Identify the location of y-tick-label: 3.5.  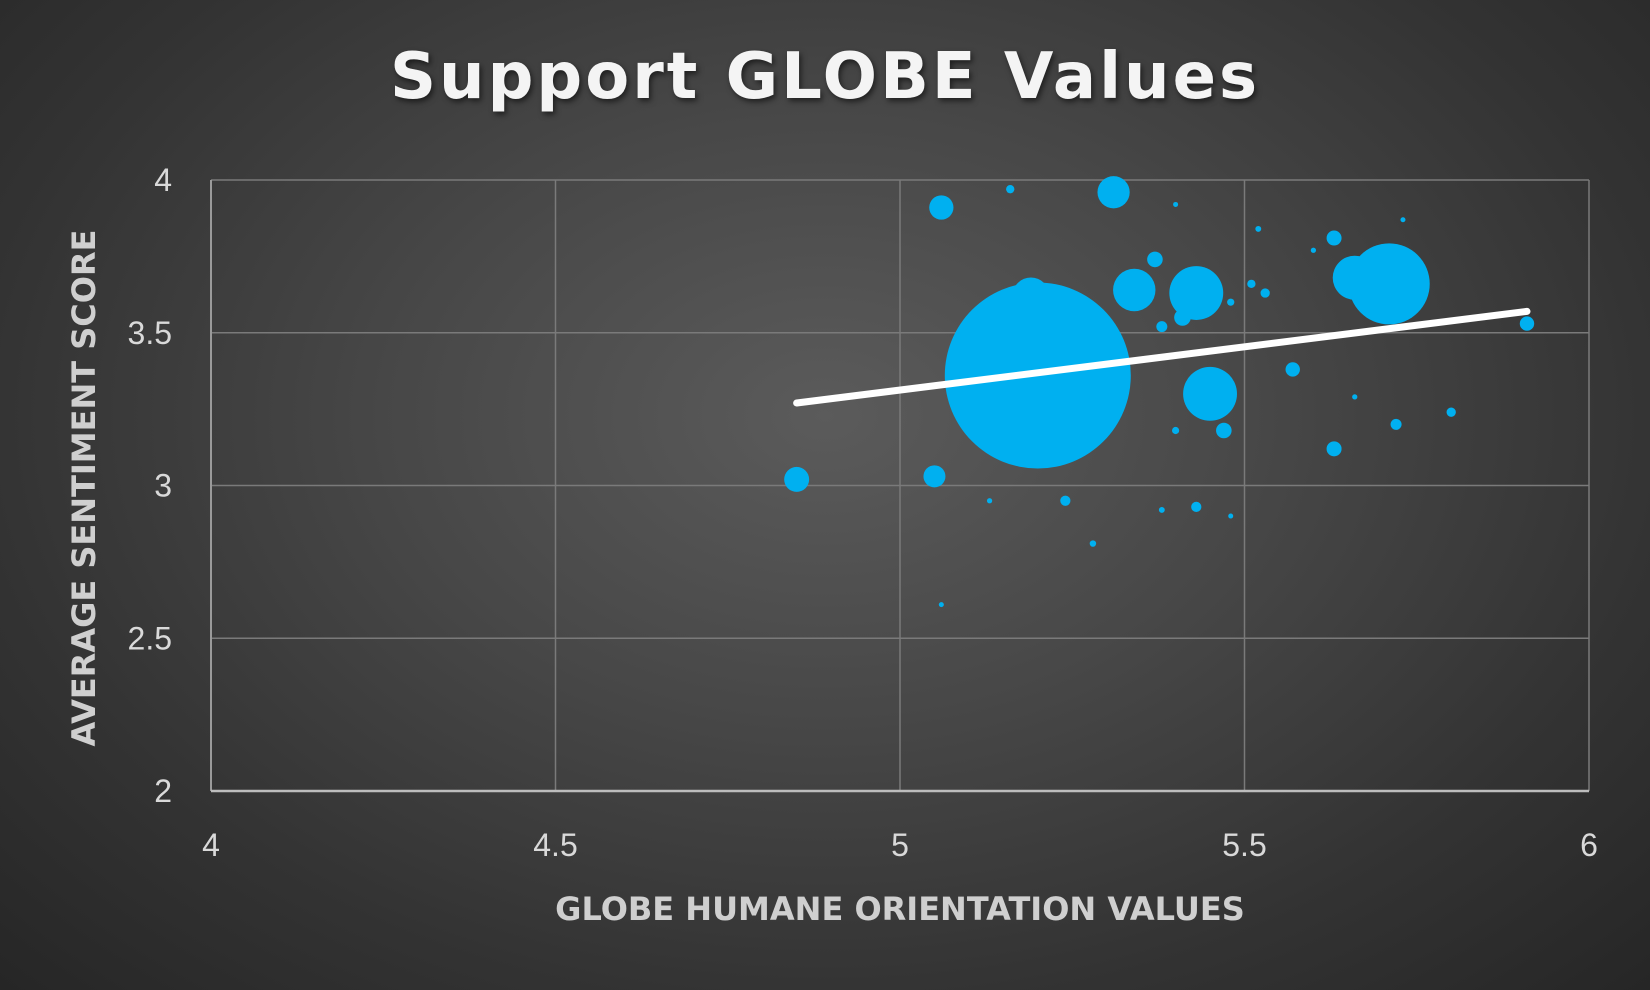
(150, 333).